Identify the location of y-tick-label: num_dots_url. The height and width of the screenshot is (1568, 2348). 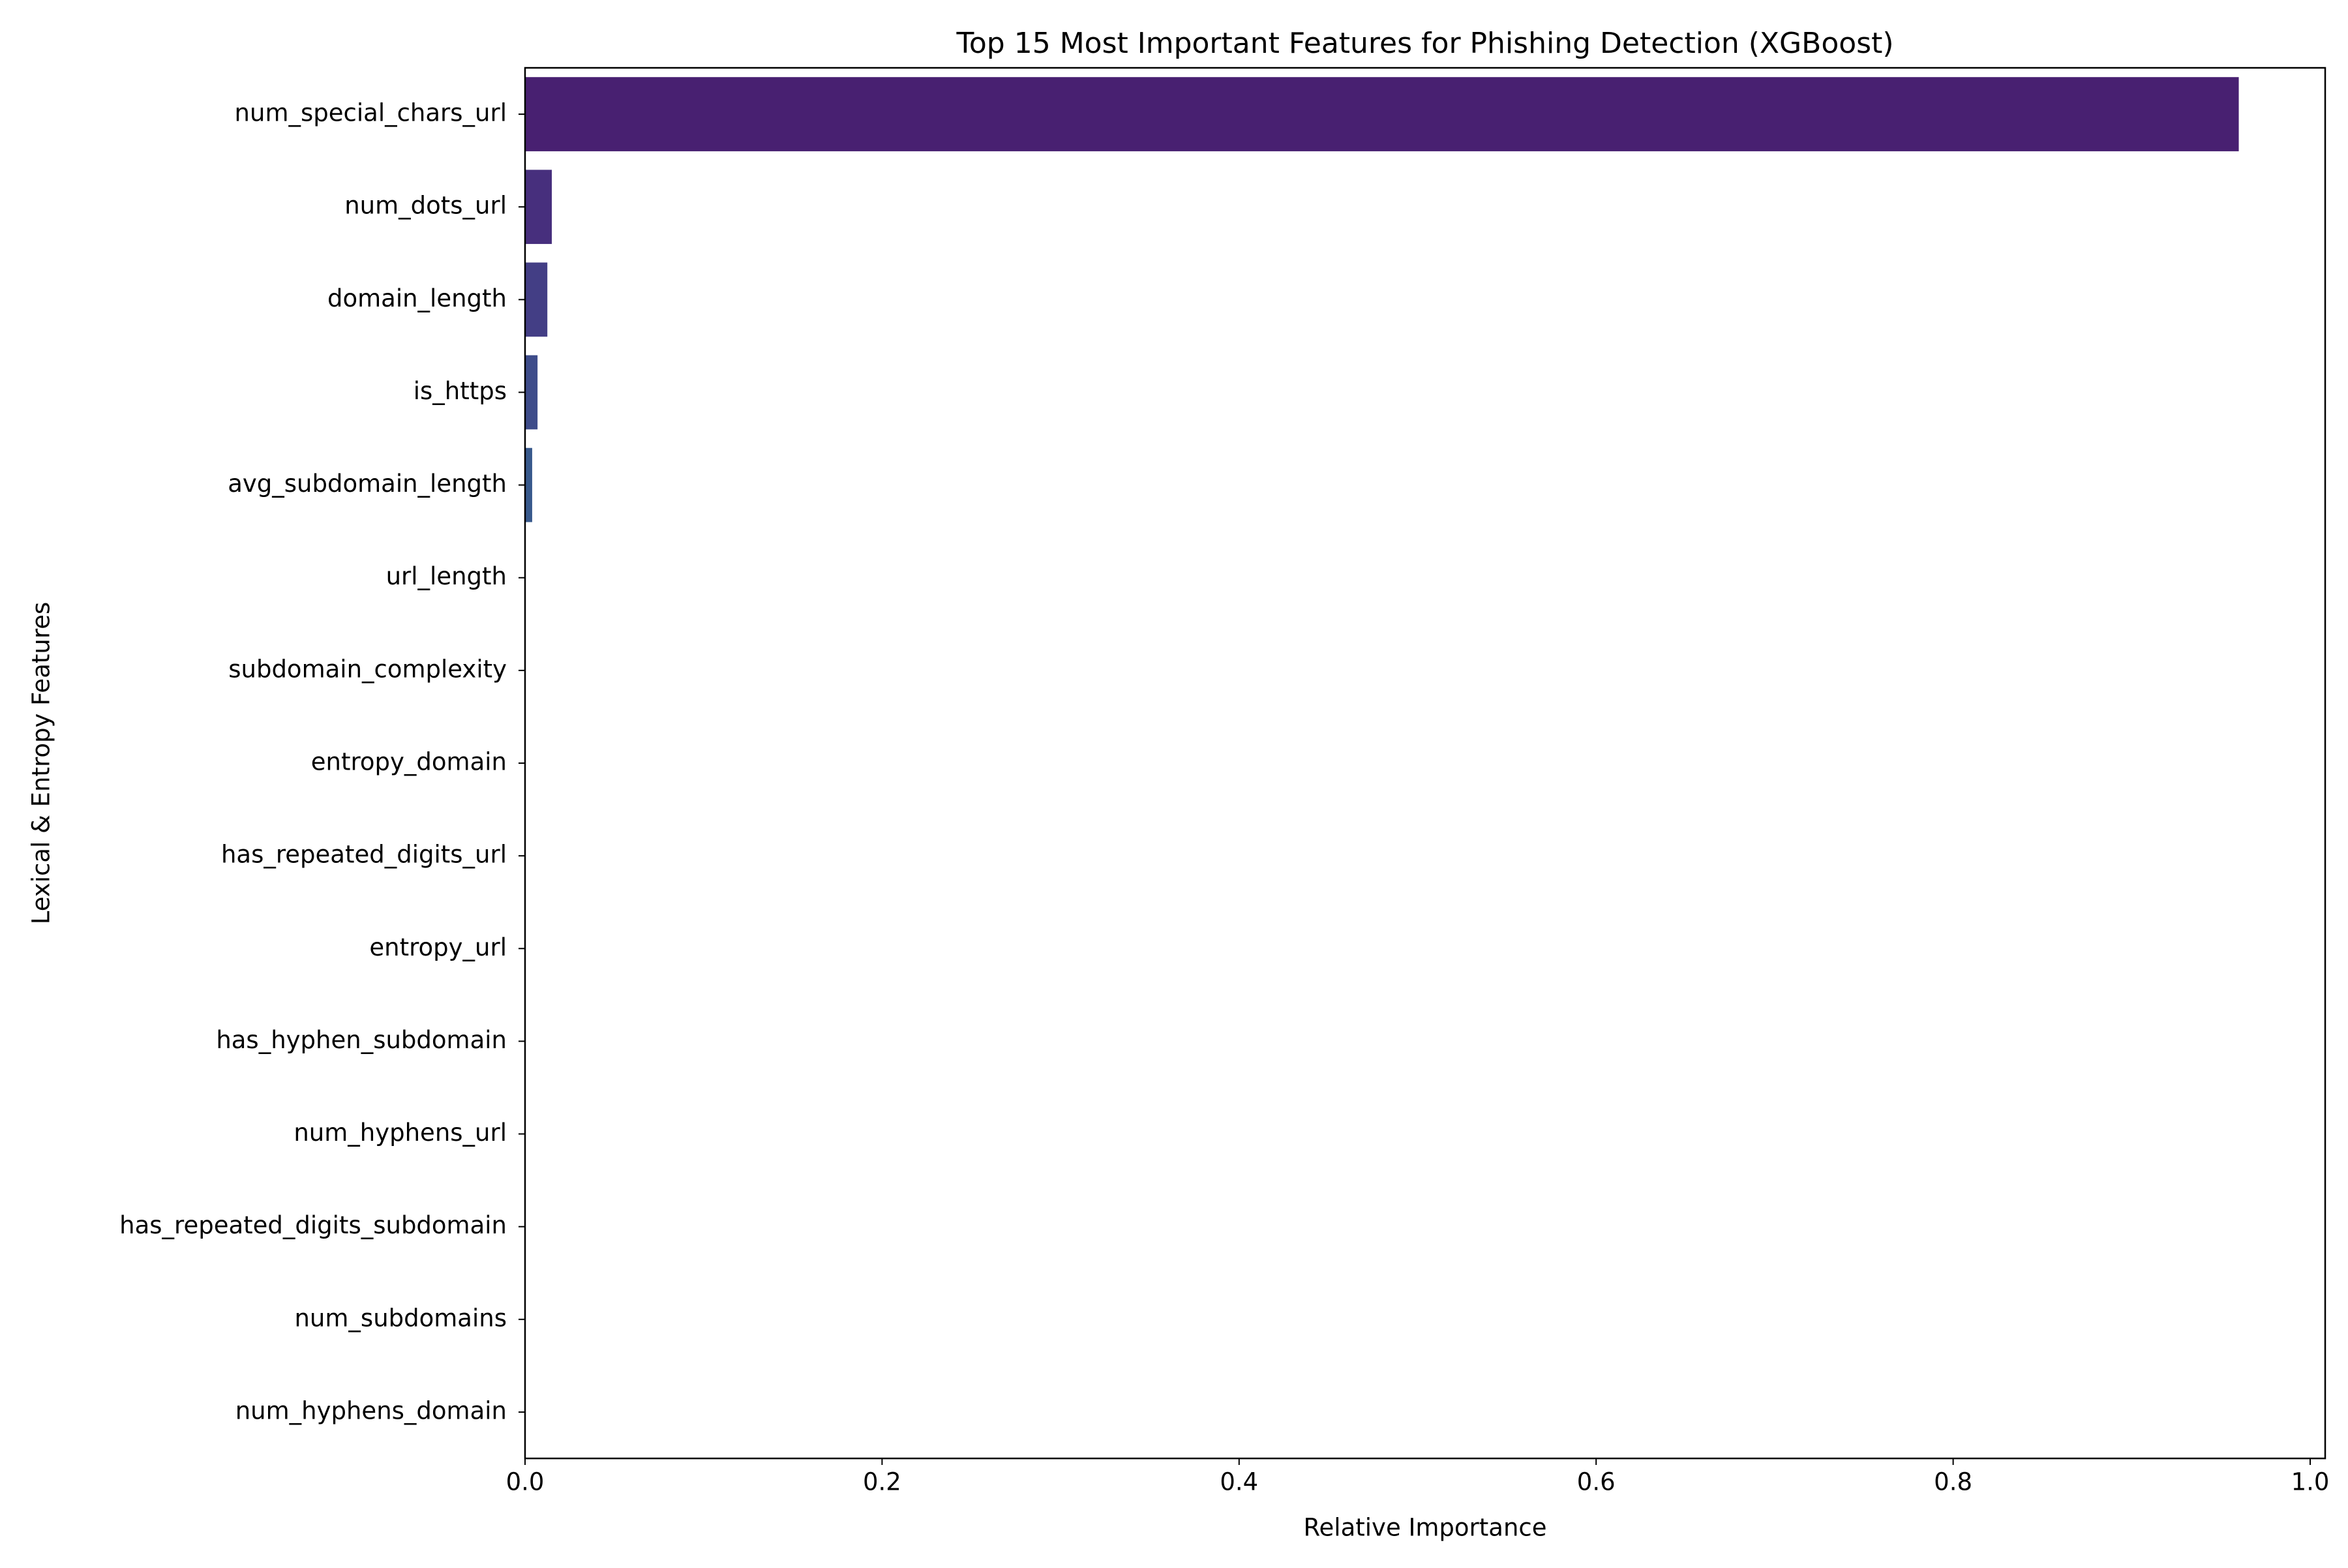
(426, 206).